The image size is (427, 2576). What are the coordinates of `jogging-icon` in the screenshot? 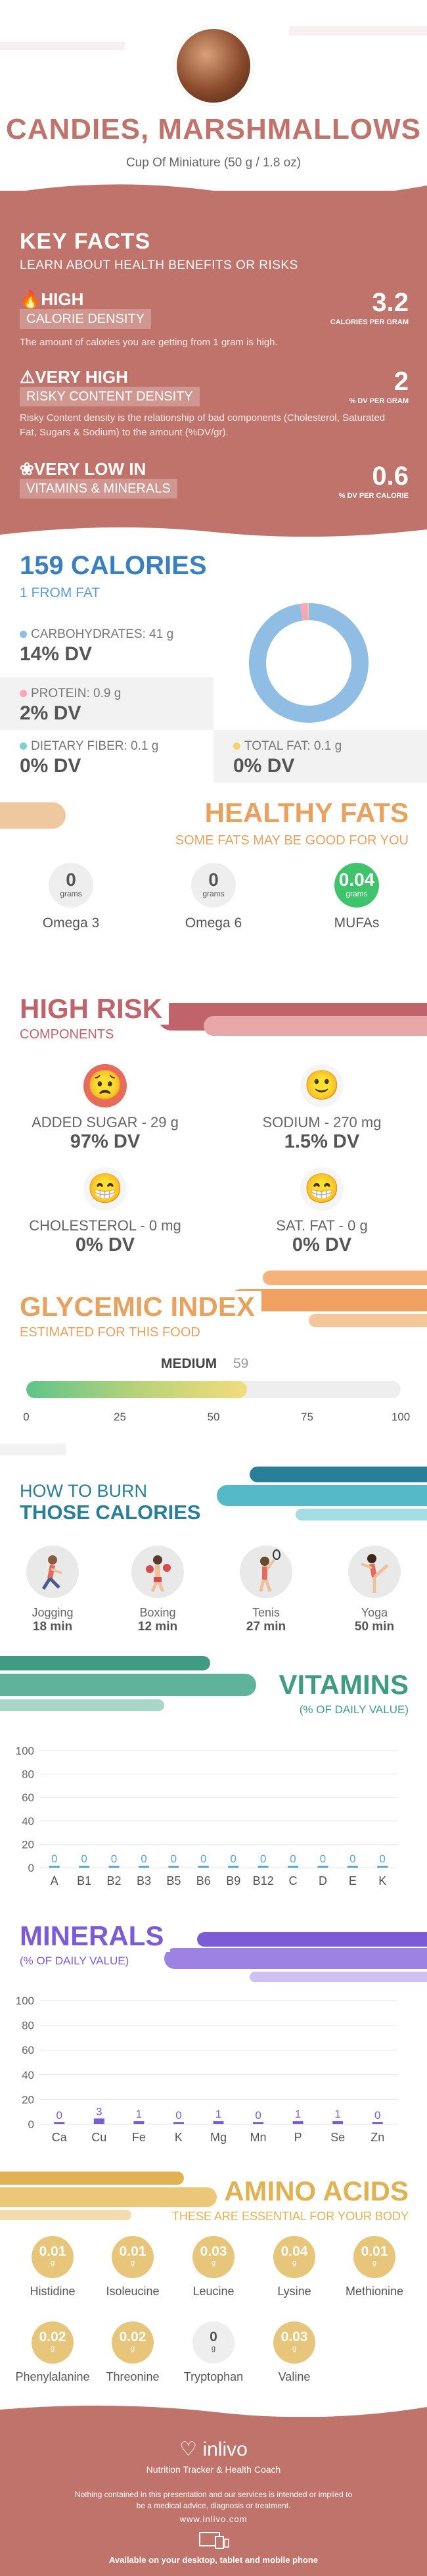 It's located at (52, 1571).